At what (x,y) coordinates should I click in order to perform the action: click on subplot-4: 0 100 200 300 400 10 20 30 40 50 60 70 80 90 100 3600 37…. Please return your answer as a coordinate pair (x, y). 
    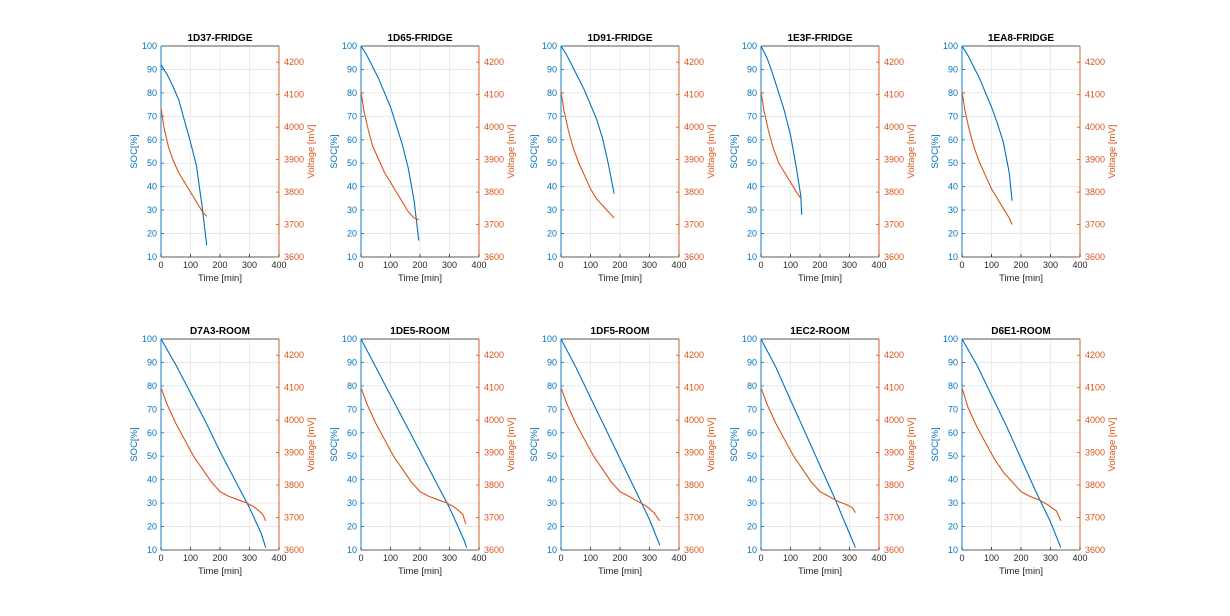
    Looking at the image, I should click on (1024, 158).